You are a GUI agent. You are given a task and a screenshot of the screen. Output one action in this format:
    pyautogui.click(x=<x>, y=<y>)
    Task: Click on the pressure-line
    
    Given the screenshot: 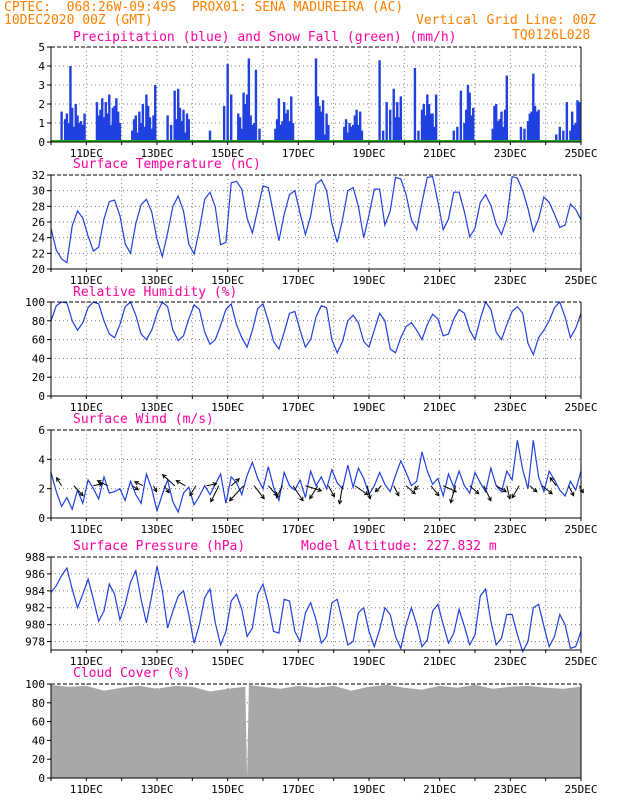 What is the action you would take?
    pyautogui.click(x=316, y=610)
    